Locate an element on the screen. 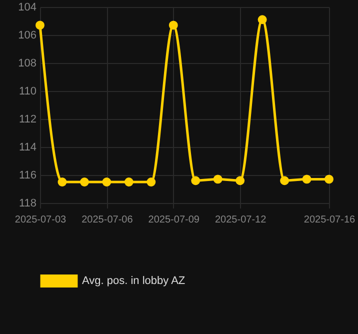  y-tick-label: 106 is located at coordinates (27, 36).